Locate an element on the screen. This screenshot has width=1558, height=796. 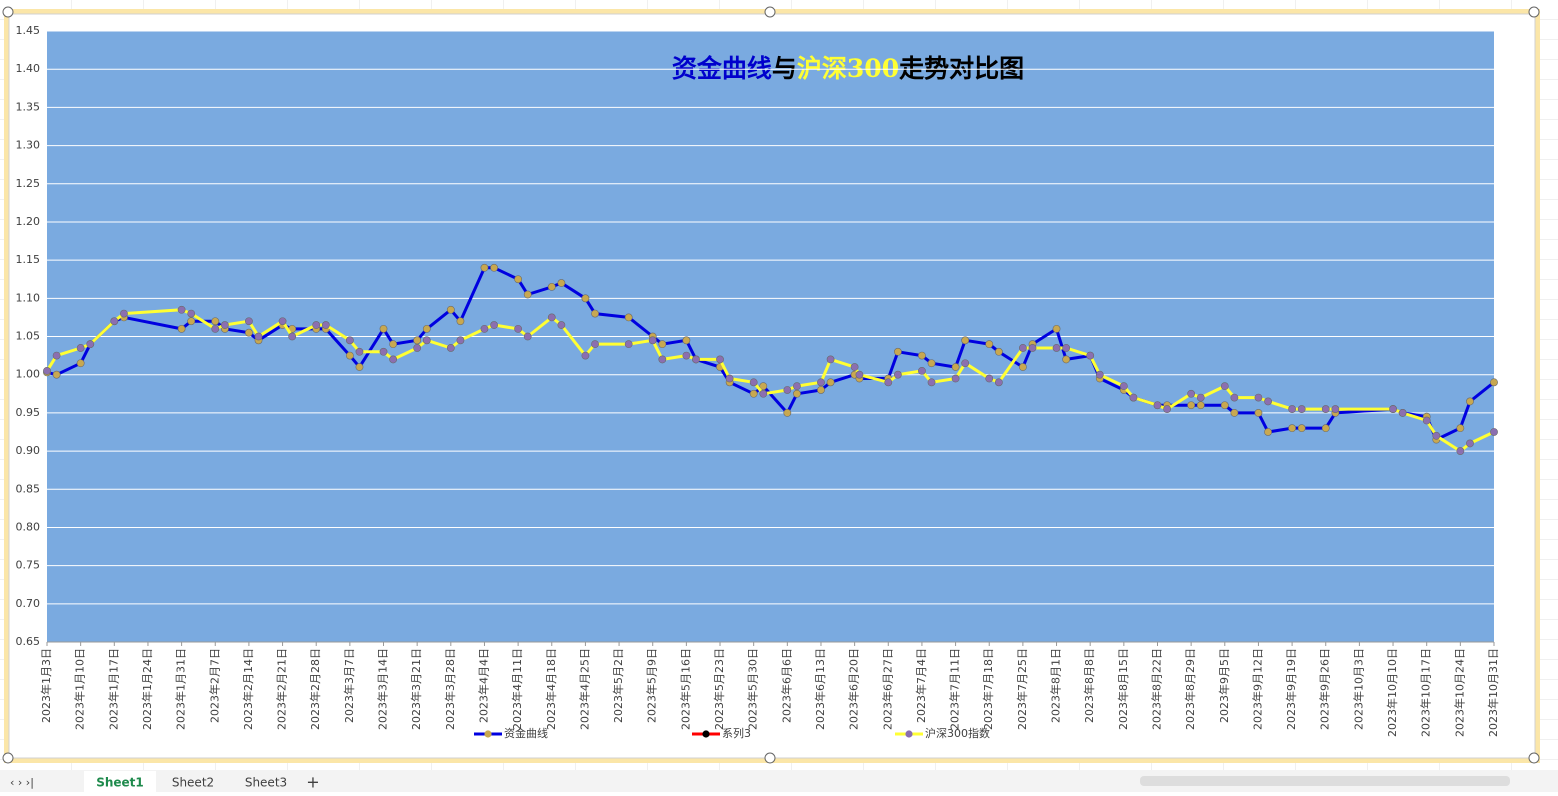
x-tick-label: 2023年9月5日 is located at coordinates (1224, 685).